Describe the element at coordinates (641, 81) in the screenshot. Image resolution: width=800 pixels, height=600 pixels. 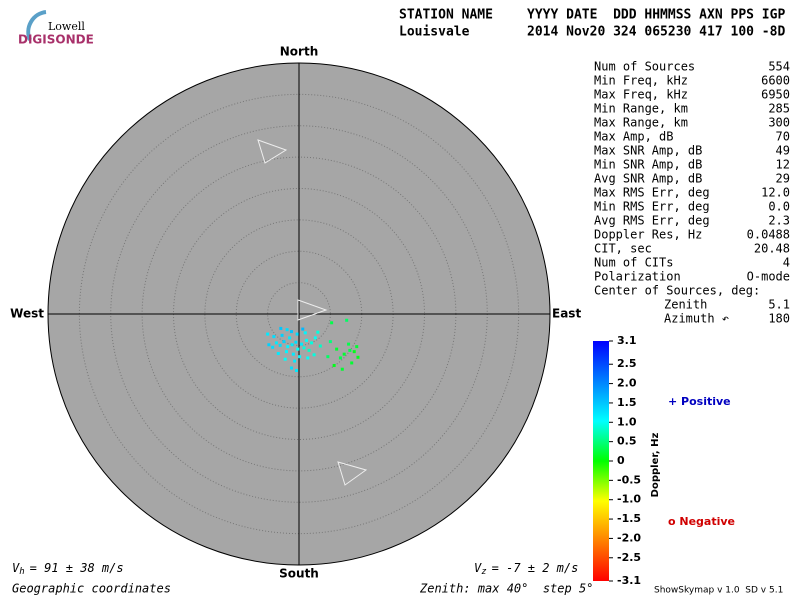
I see `stat-label: Min Freq, kHz` at that location.